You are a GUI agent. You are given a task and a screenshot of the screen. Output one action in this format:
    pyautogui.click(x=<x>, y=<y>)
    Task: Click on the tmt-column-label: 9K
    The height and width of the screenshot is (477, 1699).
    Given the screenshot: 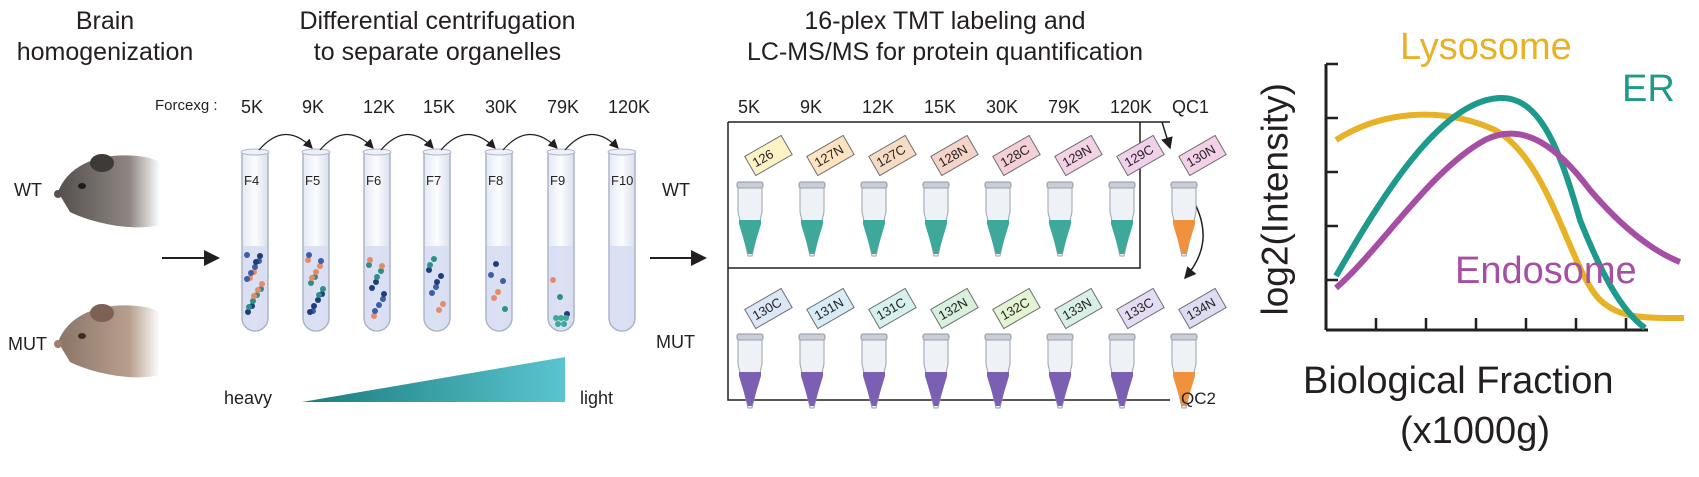 What is the action you would take?
    pyautogui.click(x=811, y=107)
    